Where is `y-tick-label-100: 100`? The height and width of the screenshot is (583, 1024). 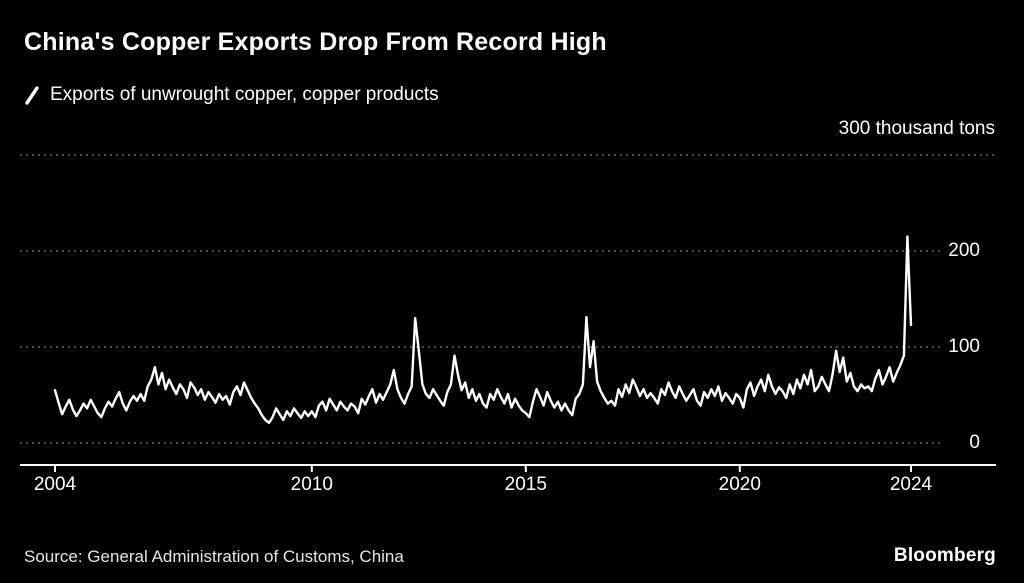 y-tick-label-100: 100 is located at coordinates (964, 346).